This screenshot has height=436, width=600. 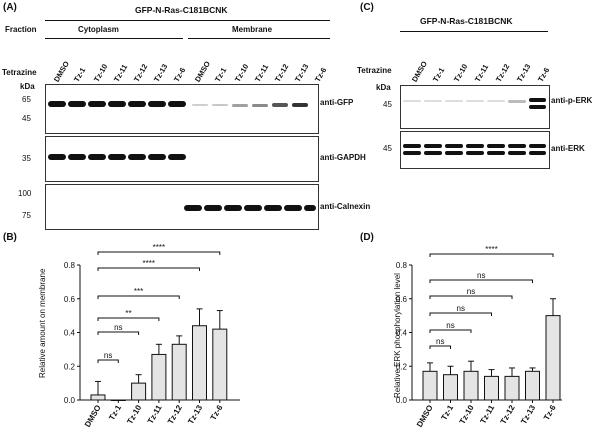 I want to click on gfp-marker: 65, so click(x=26, y=99).